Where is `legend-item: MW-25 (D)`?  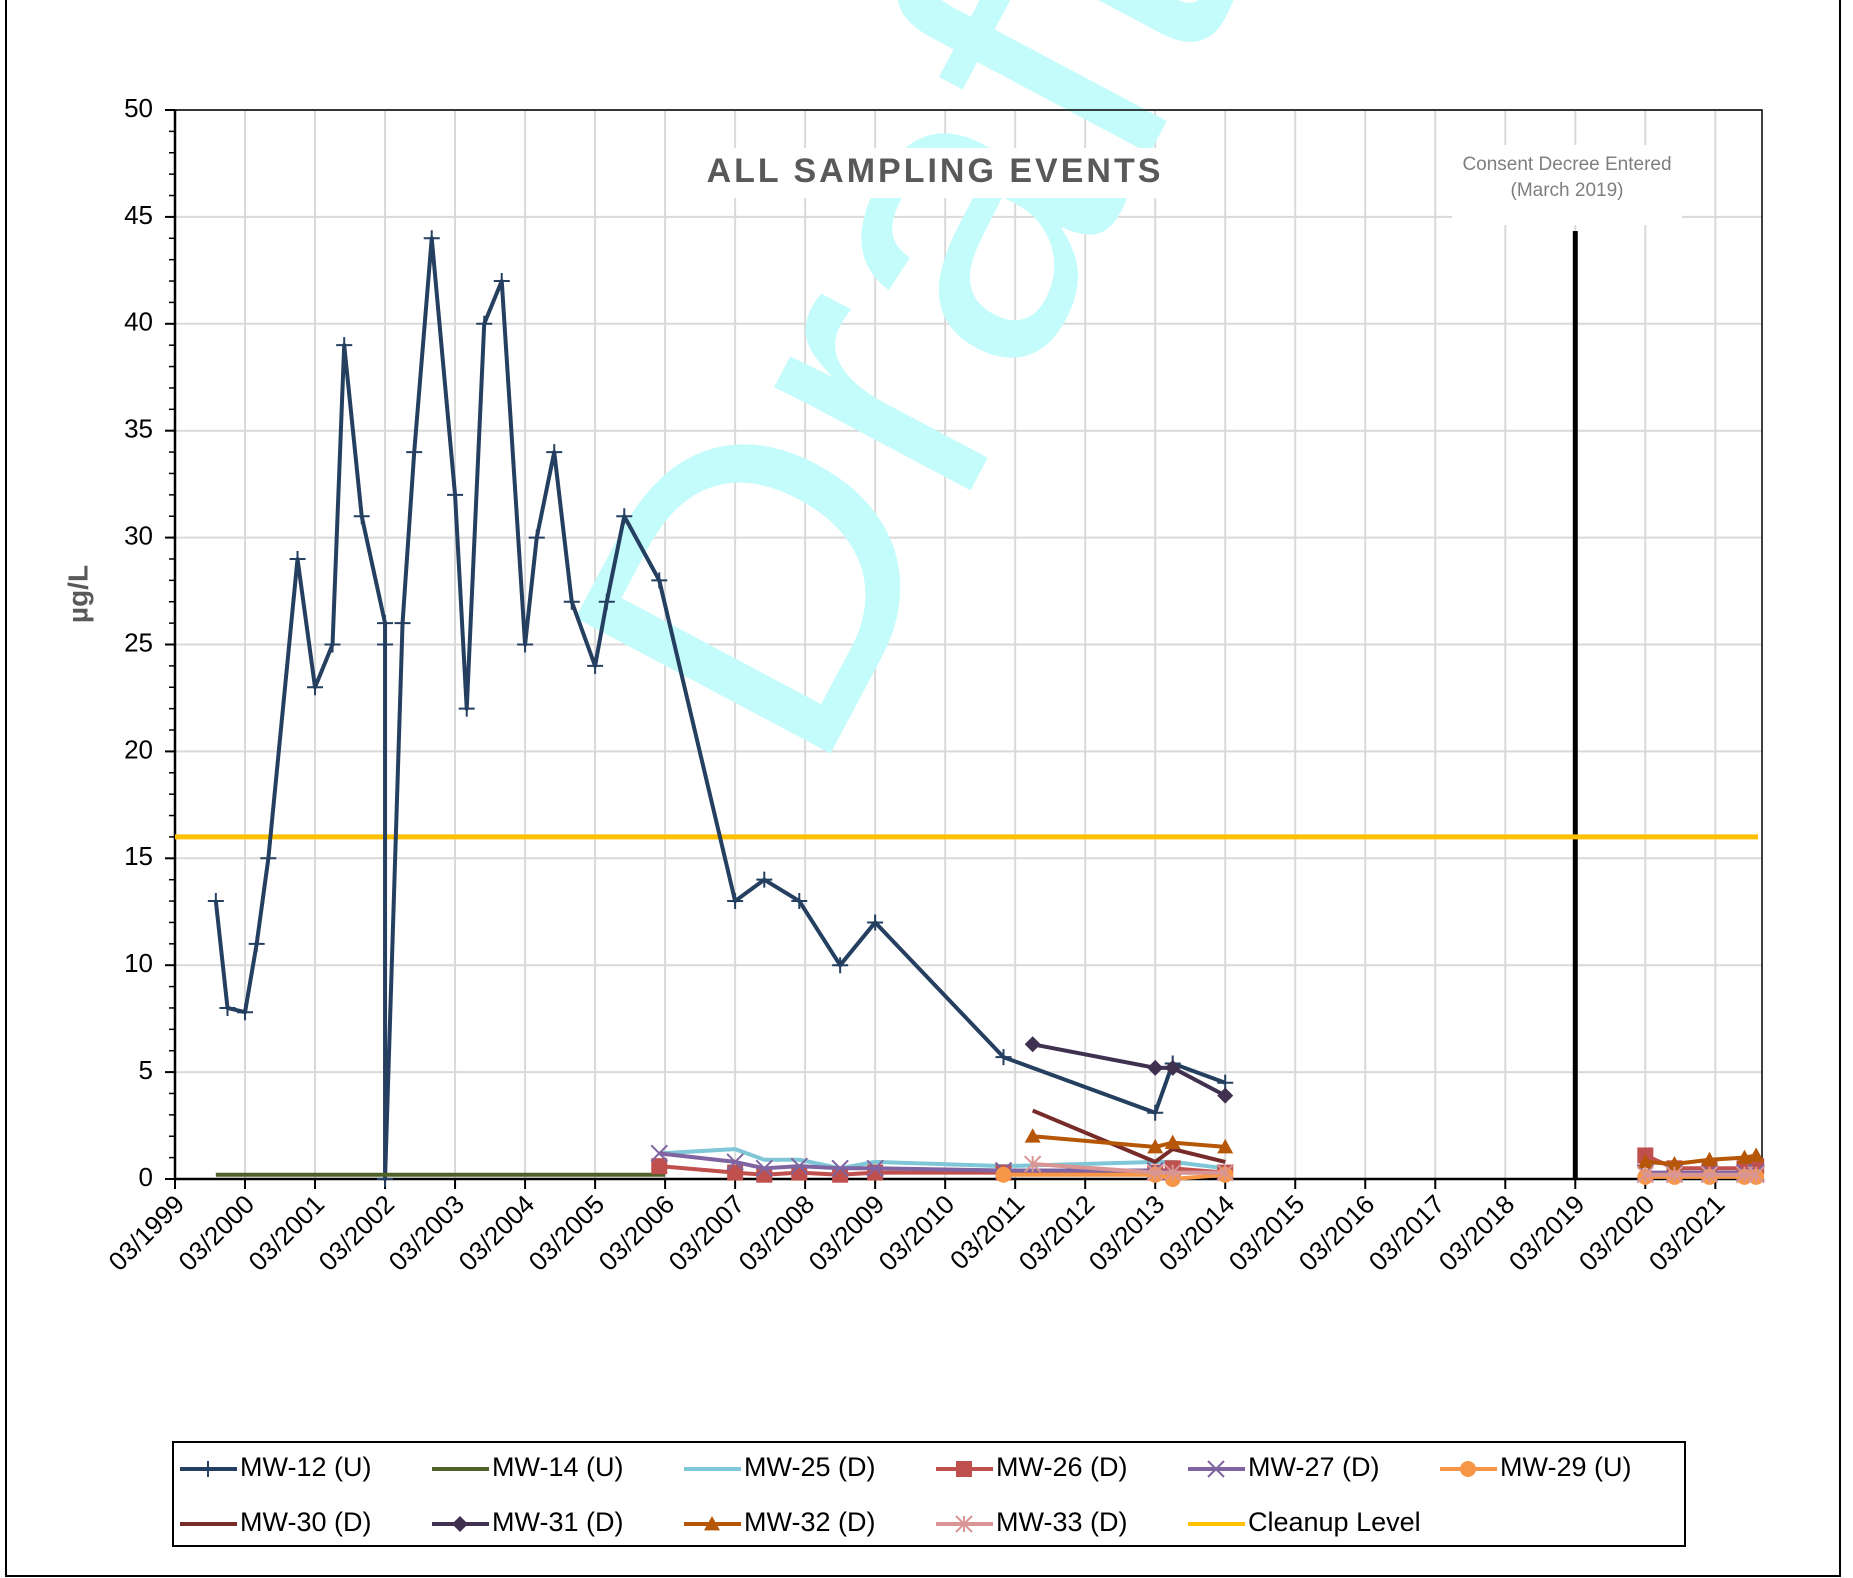 legend-item: MW-25 (D) is located at coordinates (780, 1467).